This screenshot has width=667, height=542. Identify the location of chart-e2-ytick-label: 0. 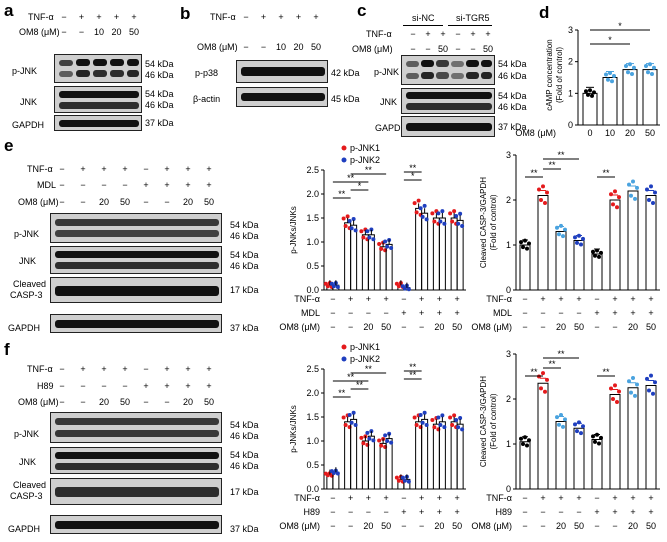
(508, 290).